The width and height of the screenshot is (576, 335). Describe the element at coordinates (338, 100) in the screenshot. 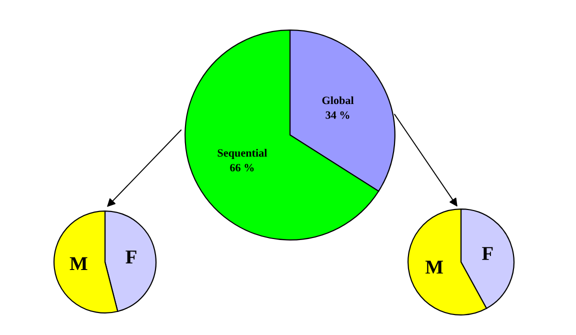

I see `slice-label: Global` at that location.